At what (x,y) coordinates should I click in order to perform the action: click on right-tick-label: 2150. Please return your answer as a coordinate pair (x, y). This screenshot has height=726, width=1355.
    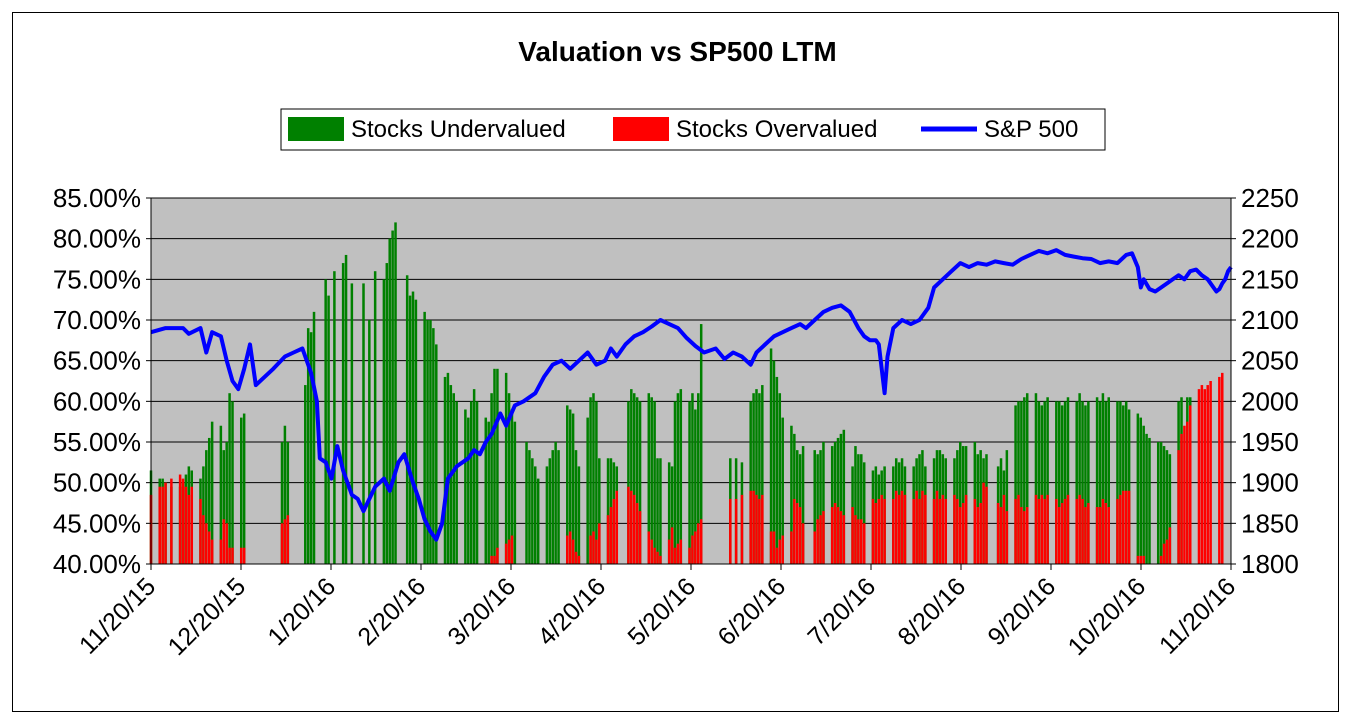
    Looking at the image, I should click on (1270, 279).